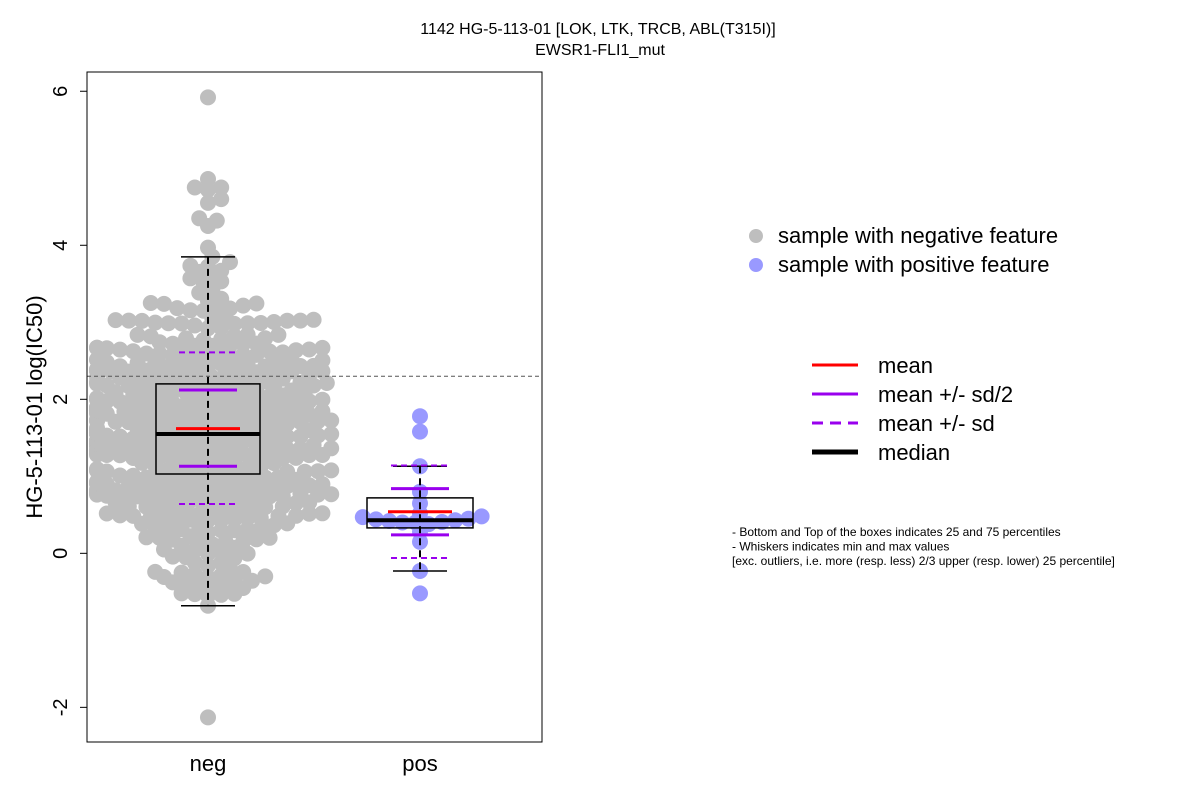  What do you see at coordinates (420, 513) in the screenshot?
I see `box-pos` at bounding box center [420, 513].